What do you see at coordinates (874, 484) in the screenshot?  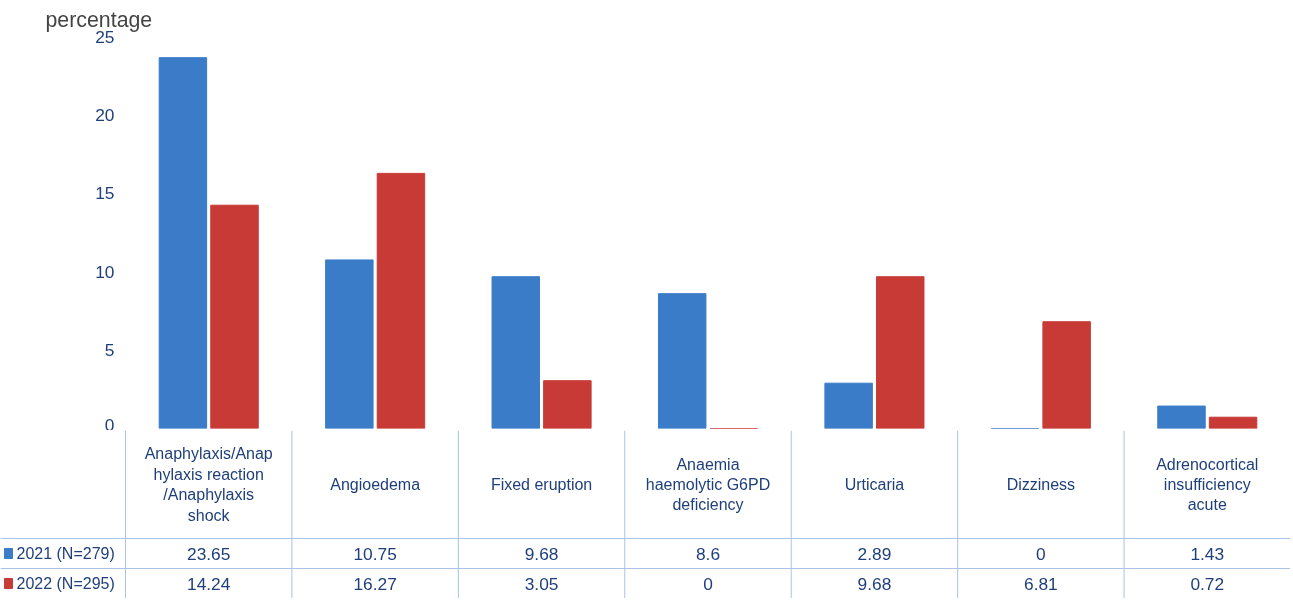 I see `x-tick-label: Urticaria` at bounding box center [874, 484].